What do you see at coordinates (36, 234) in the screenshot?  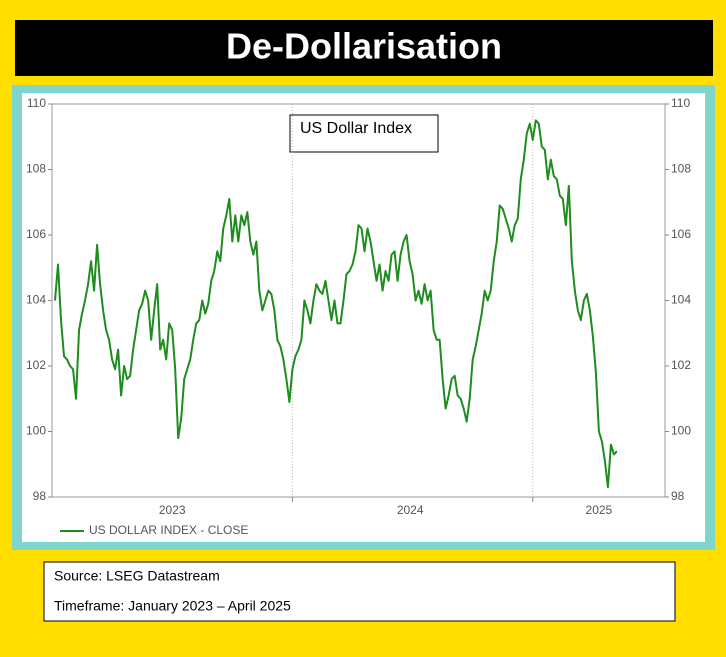 I see `y-tick-label: 106` at bounding box center [36, 234].